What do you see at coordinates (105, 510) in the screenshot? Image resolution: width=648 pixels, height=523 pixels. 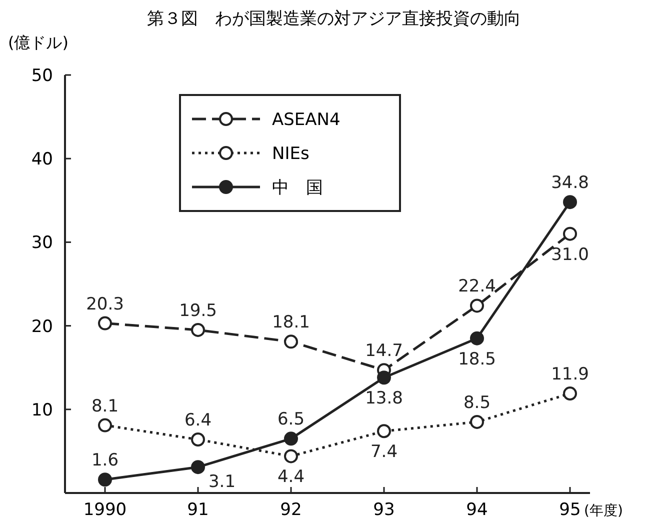 I see `x-tick-label: 1990` at bounding box center [105, 510].